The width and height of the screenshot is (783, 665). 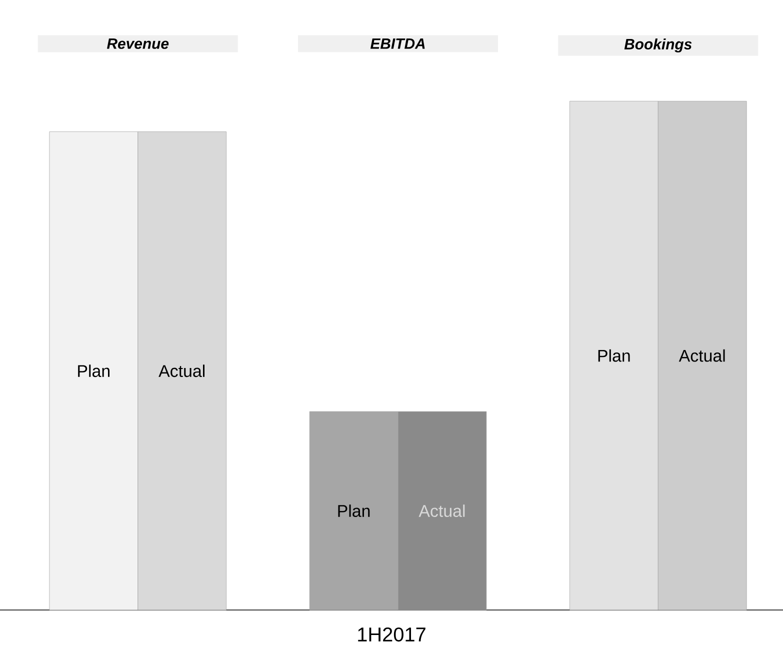 What do you see at coordinates (94, 371) in the screenshot?
I see `series-label: Plan` at bounding box center [94, 371].